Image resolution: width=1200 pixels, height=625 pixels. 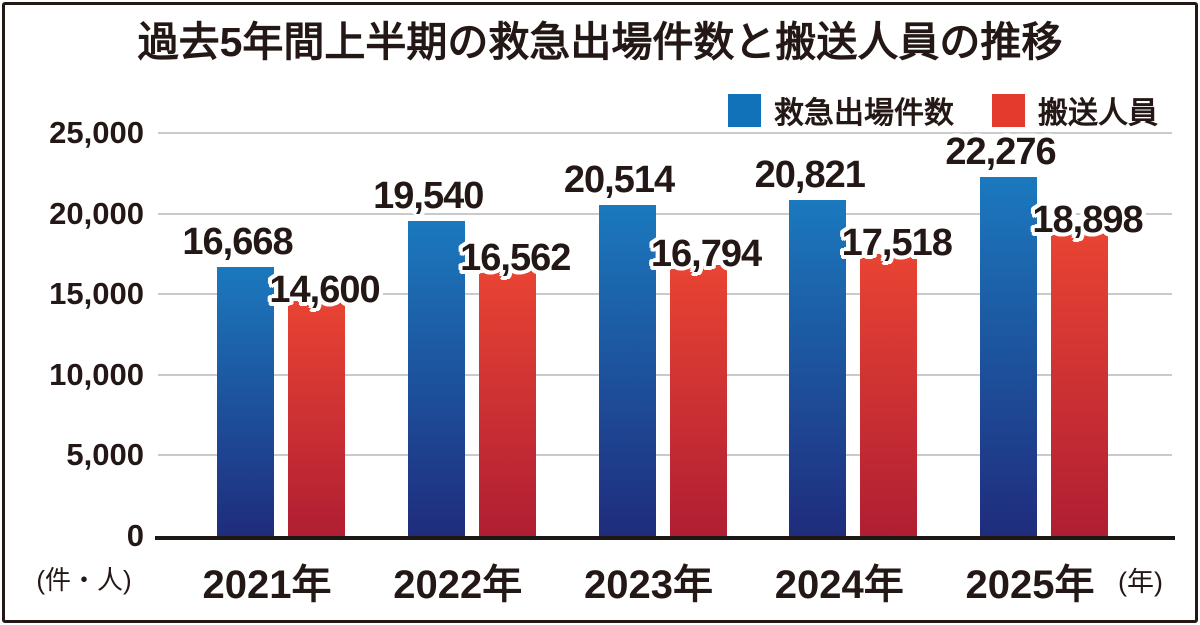 I want to click on bar-dispatches-2023年, so click(x=627, y=370).